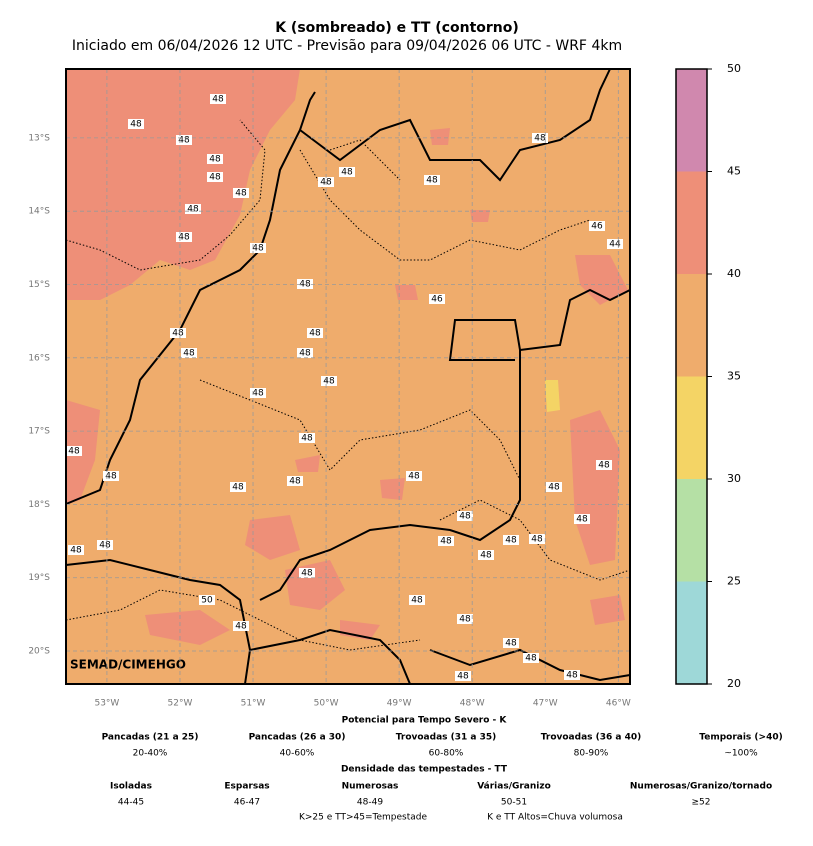 The width and height of the screenshot is (813, 846). What do you see at coordinates (39, 652) in the screenshot?
I see `y-tick-label: 20°S` at bounding box center [39, 652].